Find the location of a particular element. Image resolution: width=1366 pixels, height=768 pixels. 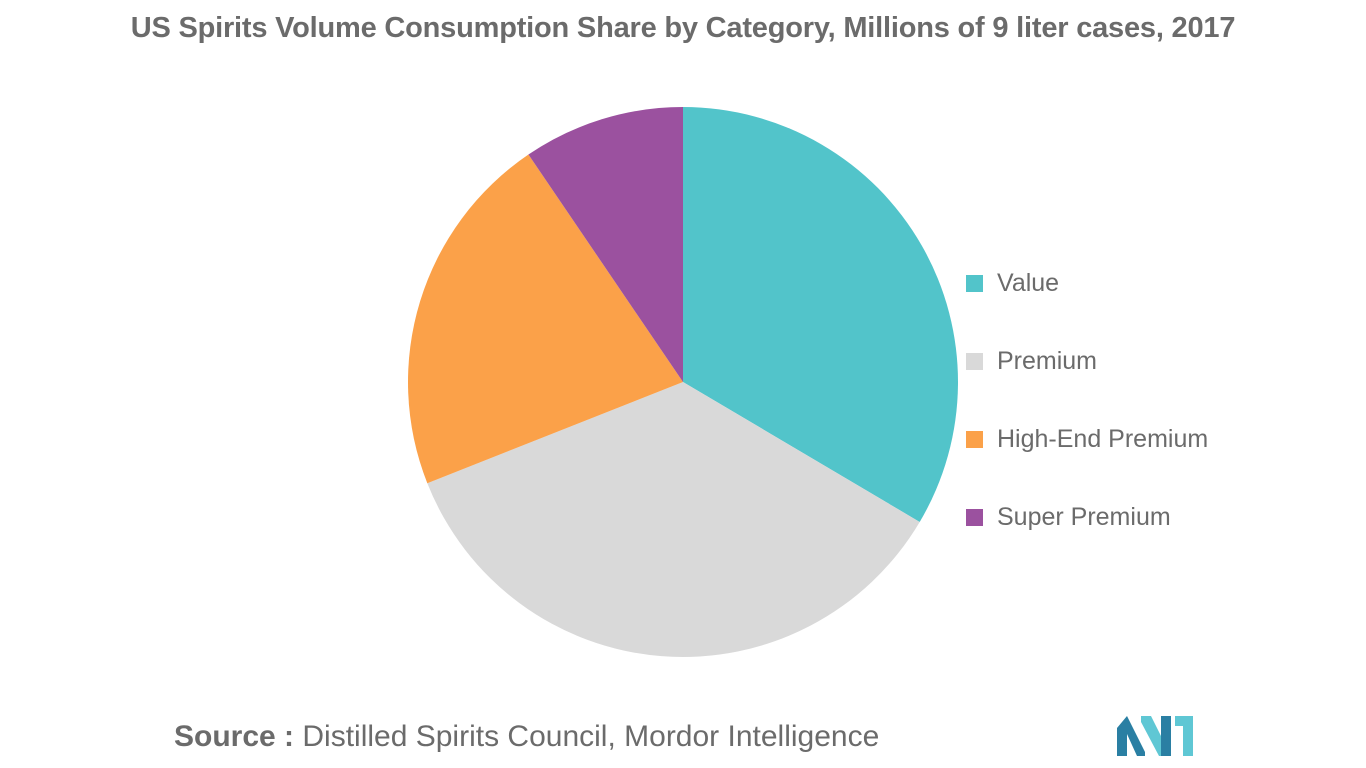

pie-slice-high-end-premium is located at coordinates (545, 319).